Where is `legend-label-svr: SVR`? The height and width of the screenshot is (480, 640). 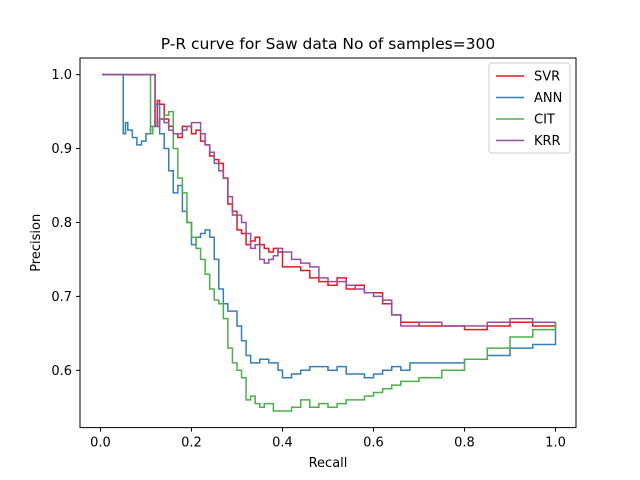 legend-label-svr: SVR is located at coordinates (547, 77).